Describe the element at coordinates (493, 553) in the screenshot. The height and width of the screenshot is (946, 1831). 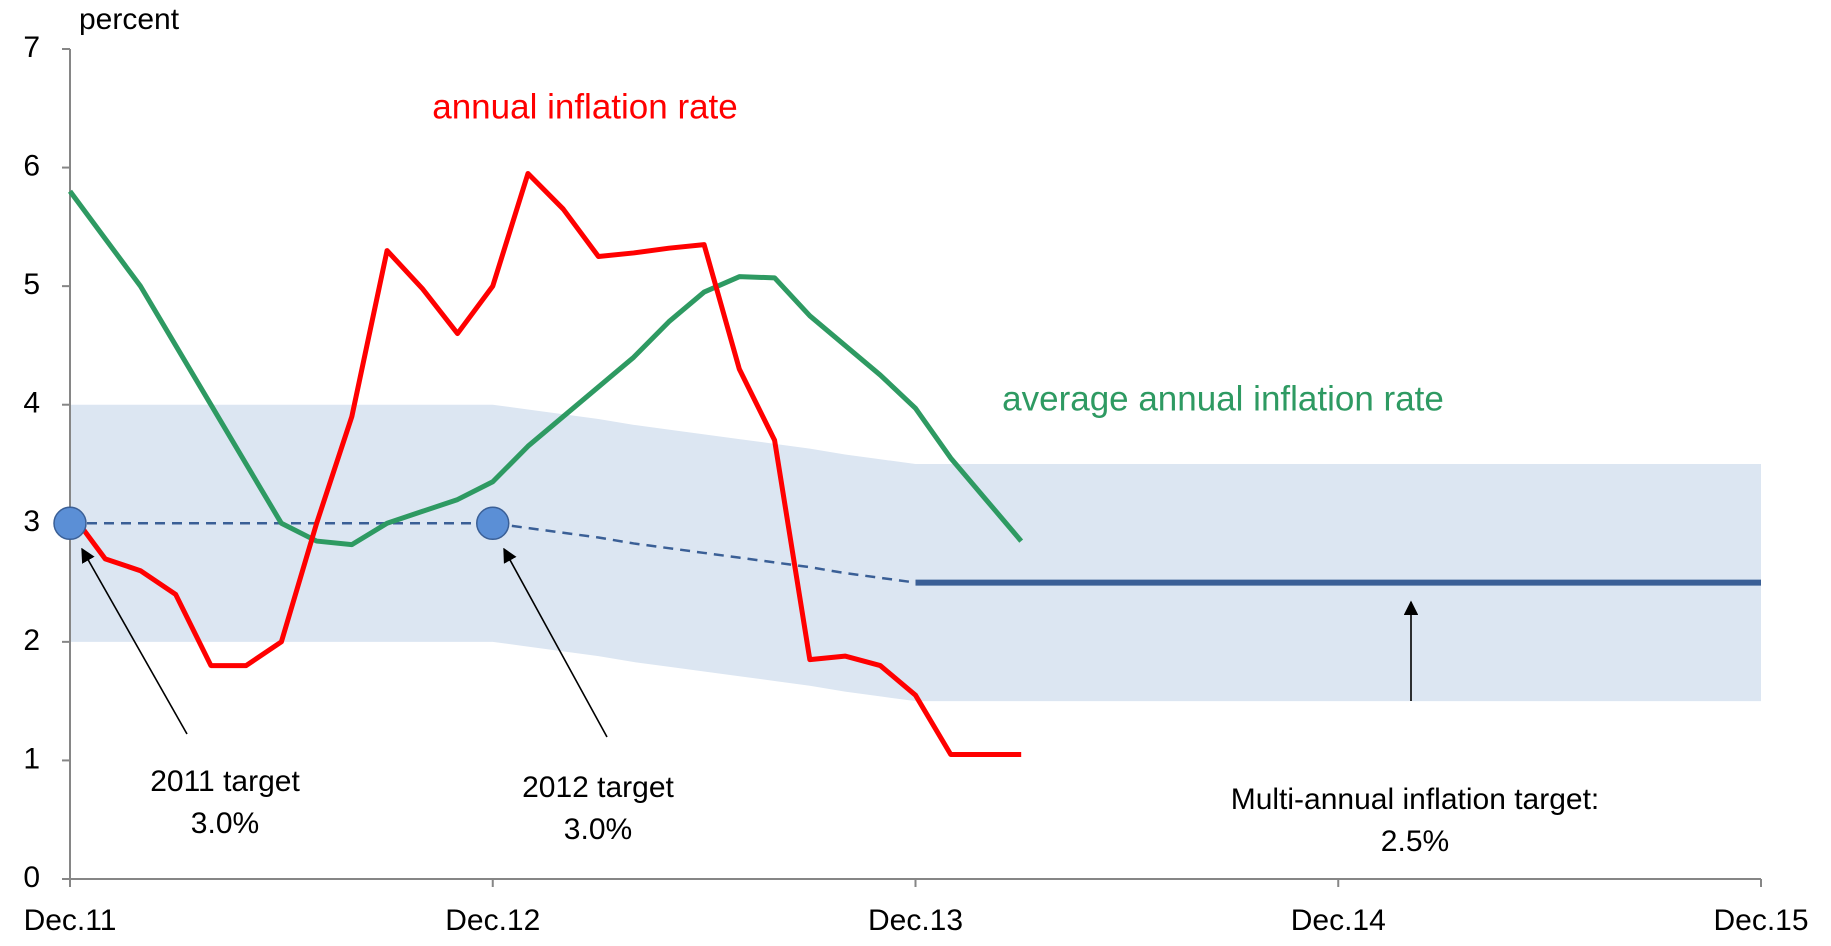
I see `series-line` at that location.